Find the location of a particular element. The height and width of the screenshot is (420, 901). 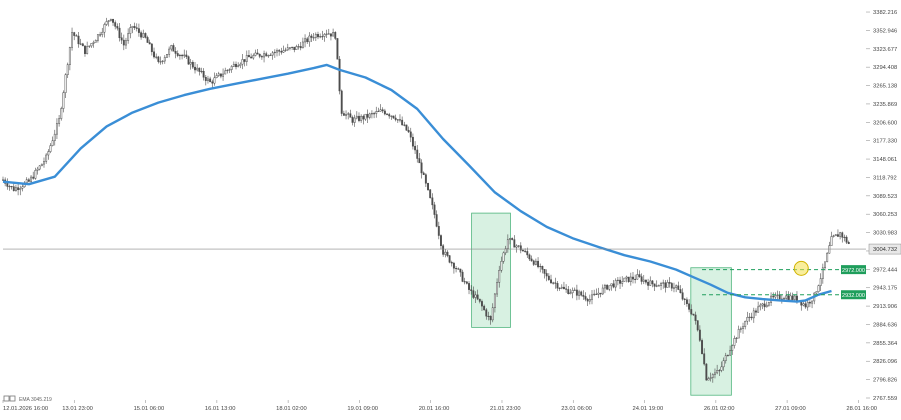

signal-marker is located at coordinates (801, 268).